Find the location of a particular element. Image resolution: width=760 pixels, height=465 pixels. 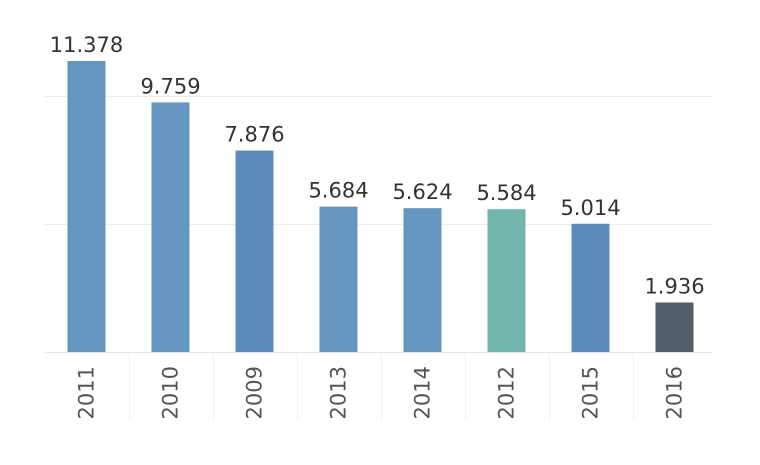

bar-2014 is located at coordinates (422, 280).